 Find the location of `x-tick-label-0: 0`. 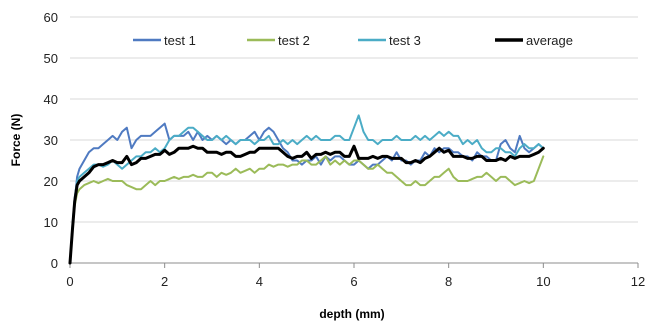

x-tick-label-0: 0 is located at coordinates (69, 281).